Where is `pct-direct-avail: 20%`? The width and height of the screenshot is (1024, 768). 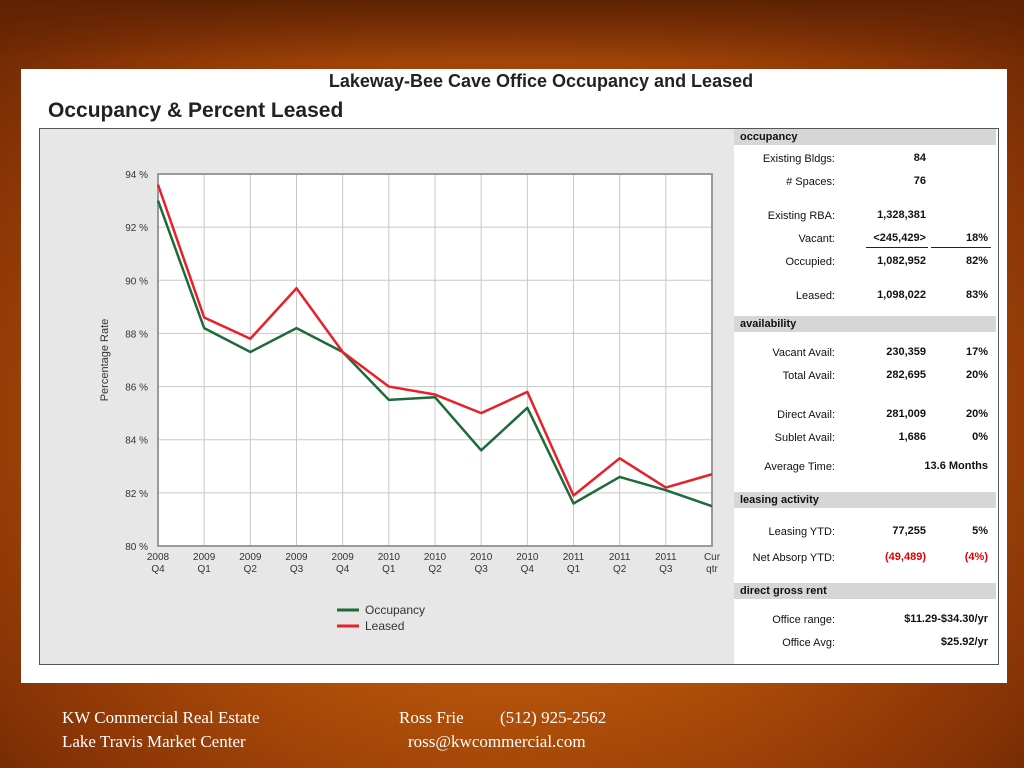 pct-direct-avail: 20% is located at coordinates (976, 414).